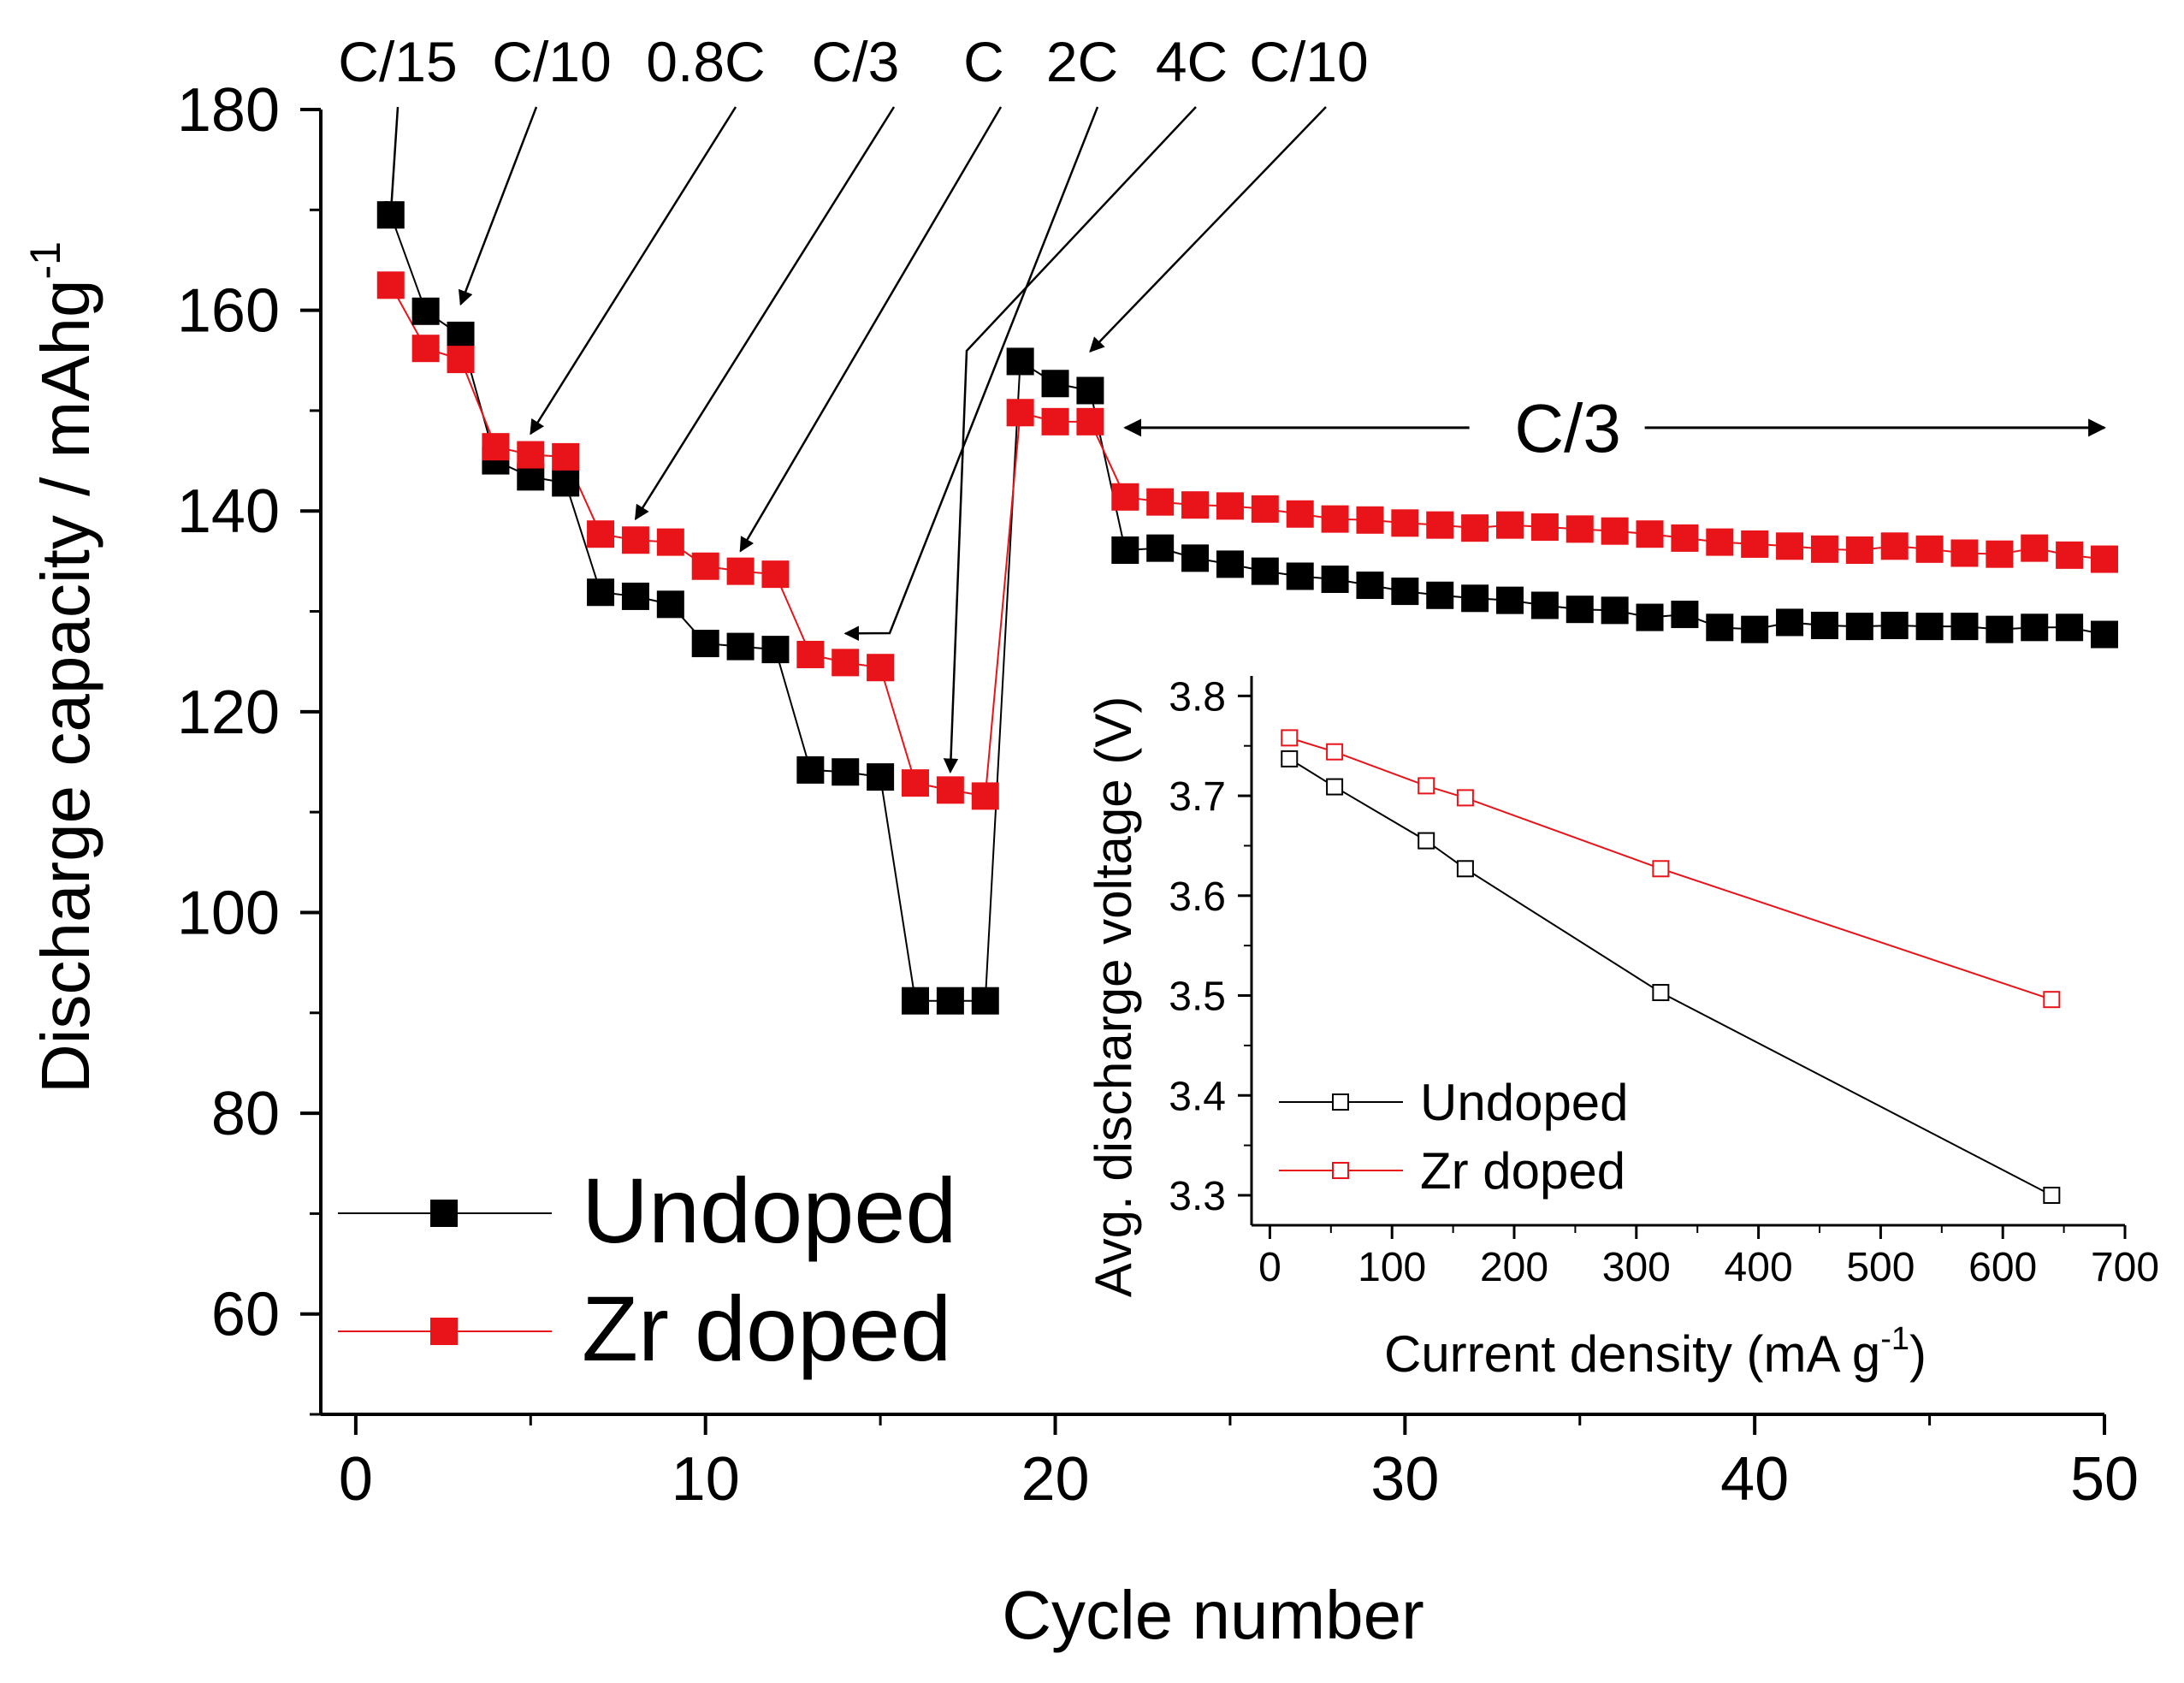 This screenshot has height=1683, width=2184. I want to click on main-y-tick-label: 100, so click(229, 913).